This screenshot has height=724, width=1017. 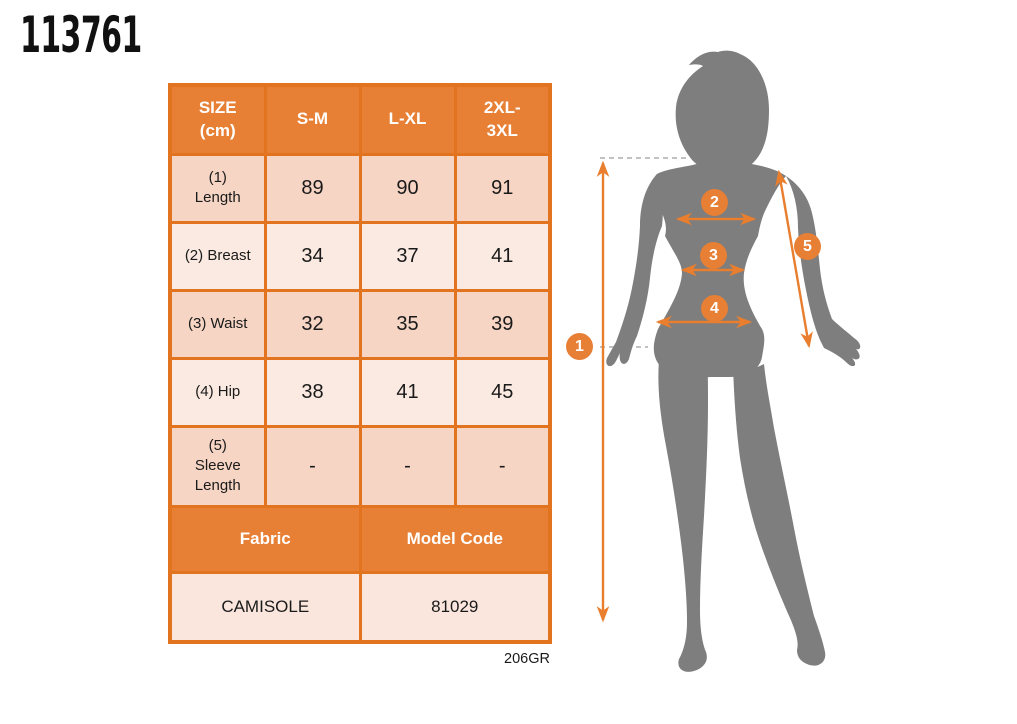 I want to click on sleeve-arrow, so click(x=794, y=259).